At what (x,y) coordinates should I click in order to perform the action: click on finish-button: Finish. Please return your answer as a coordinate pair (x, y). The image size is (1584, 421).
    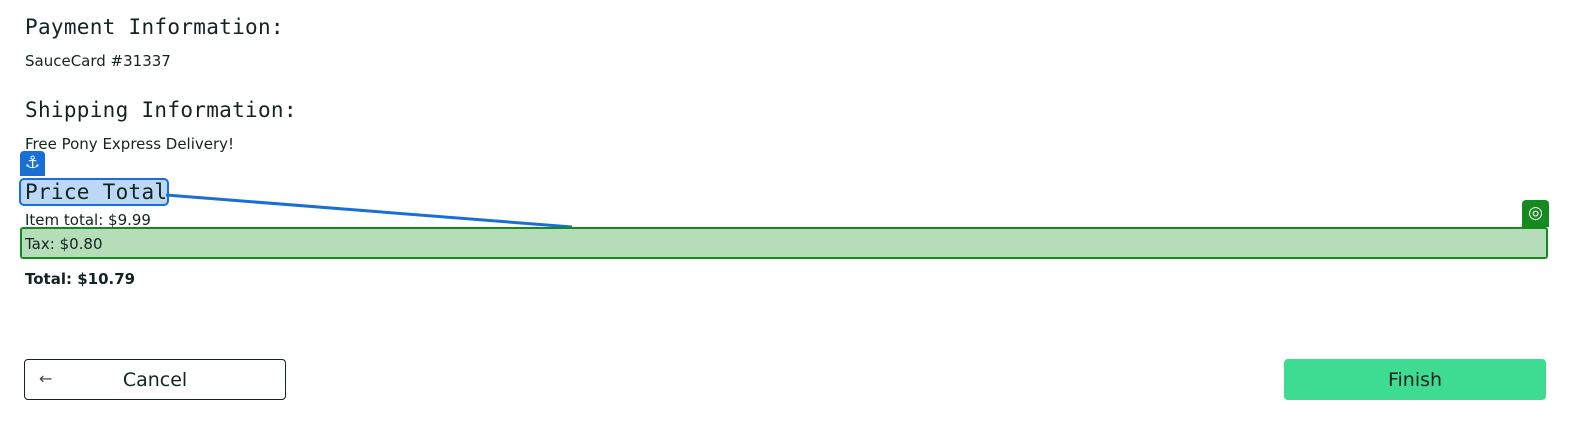
    Looking at the image, I should click on (1415, 379).